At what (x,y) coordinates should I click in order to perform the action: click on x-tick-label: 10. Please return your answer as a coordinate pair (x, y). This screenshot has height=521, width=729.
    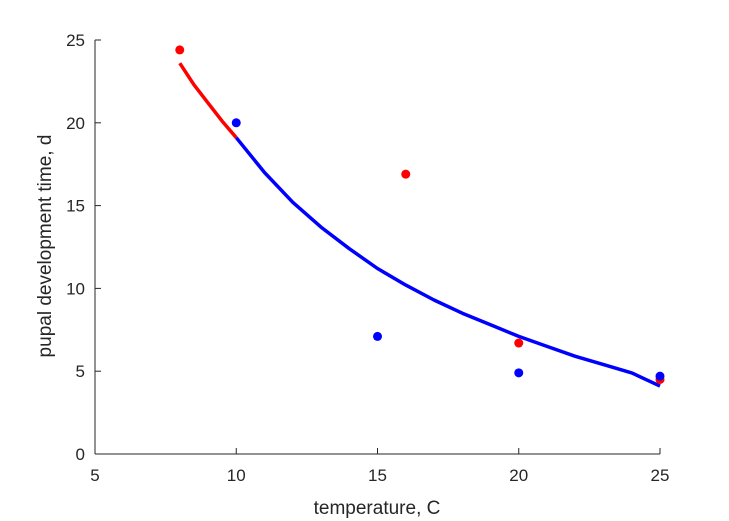
    Looking at the image, I should click on (236, 475).